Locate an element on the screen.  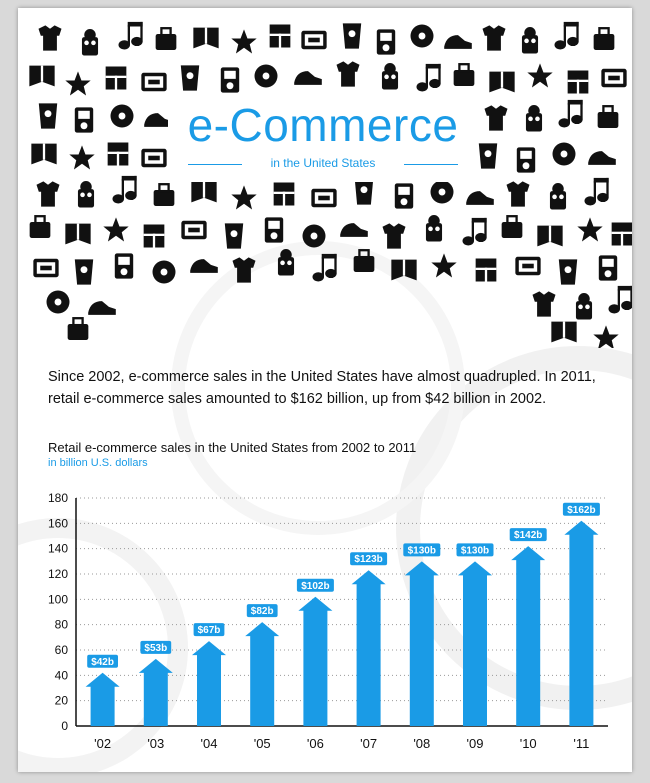
y-tick-label: 140 is located at coordinates (58, 549).